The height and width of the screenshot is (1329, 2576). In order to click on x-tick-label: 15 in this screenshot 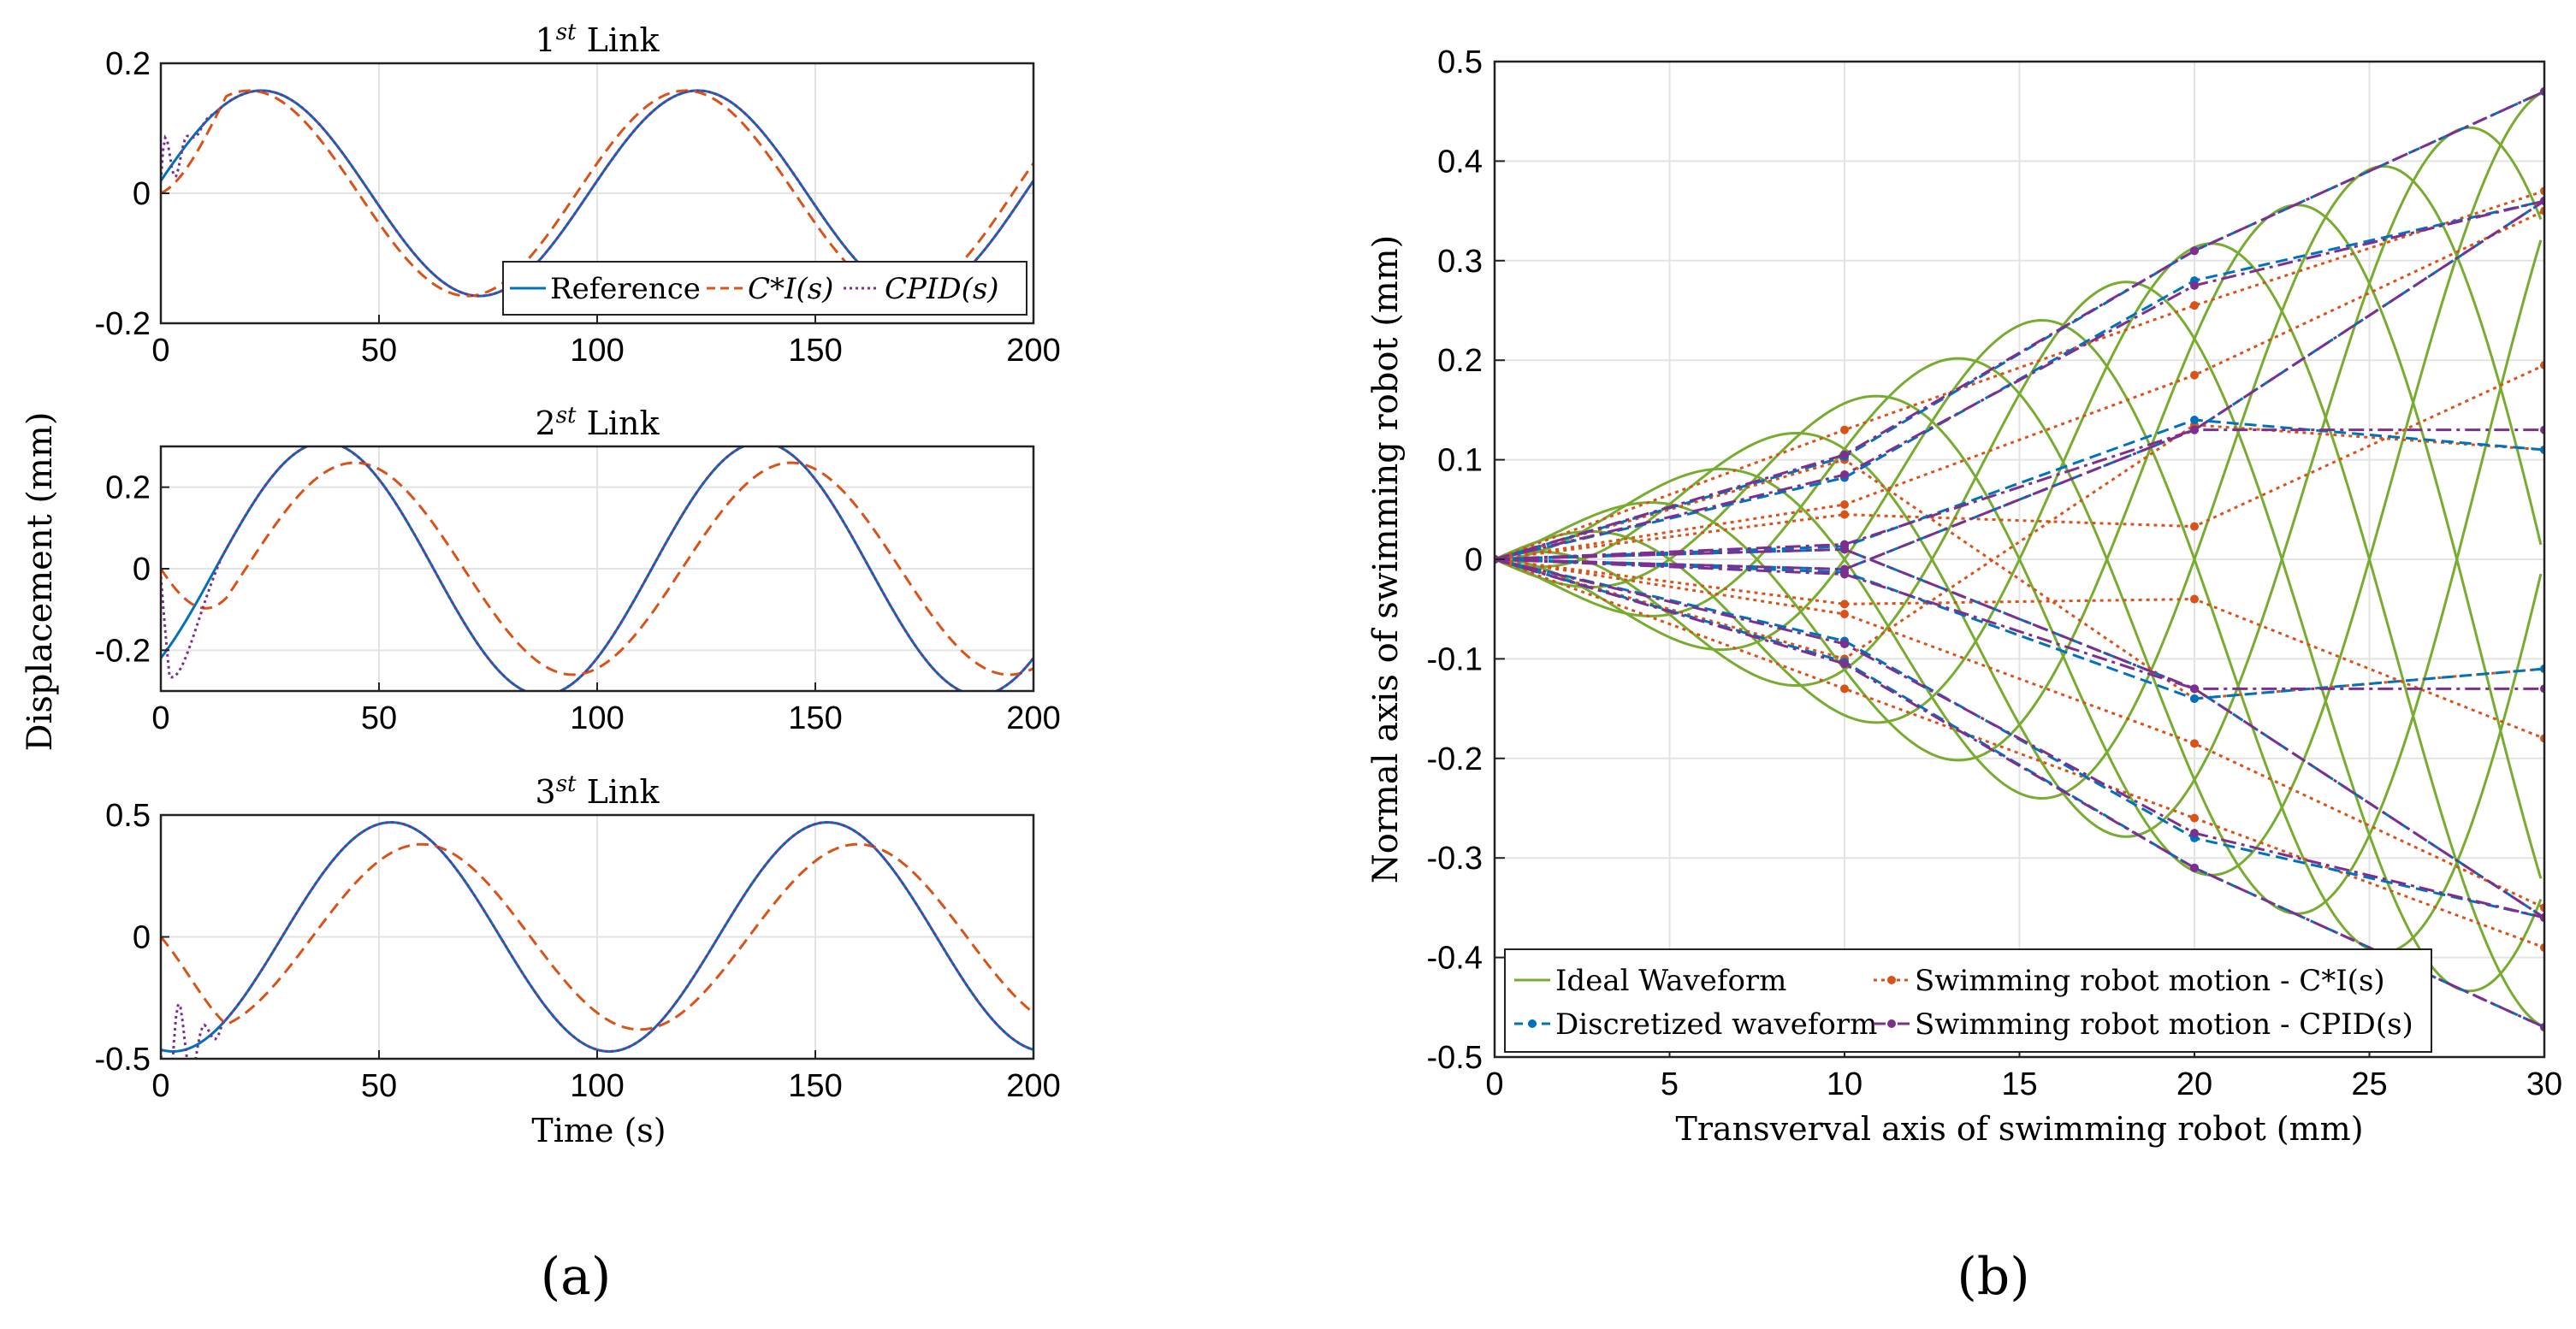, I will do `click(2019, 1084)`.